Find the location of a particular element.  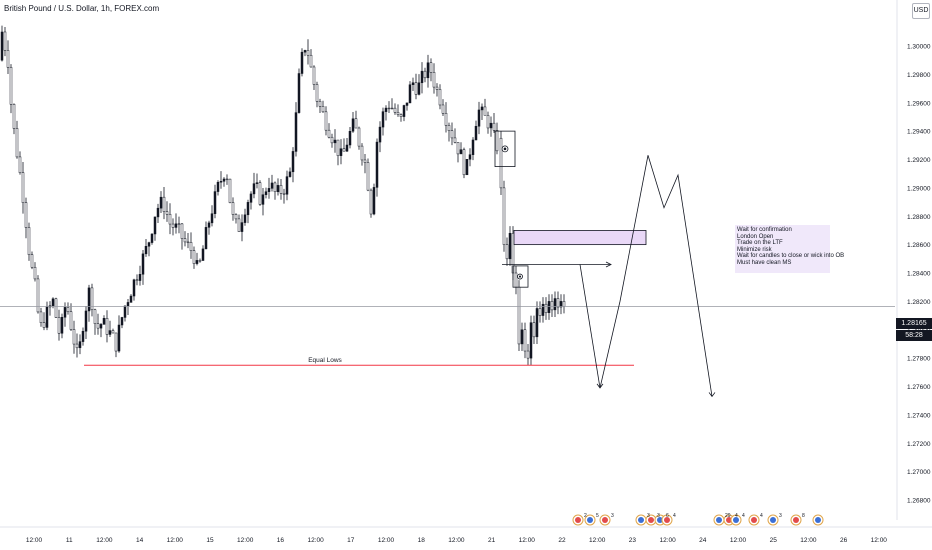

time-tick-label: 25 is located at coordinates (774, 540).